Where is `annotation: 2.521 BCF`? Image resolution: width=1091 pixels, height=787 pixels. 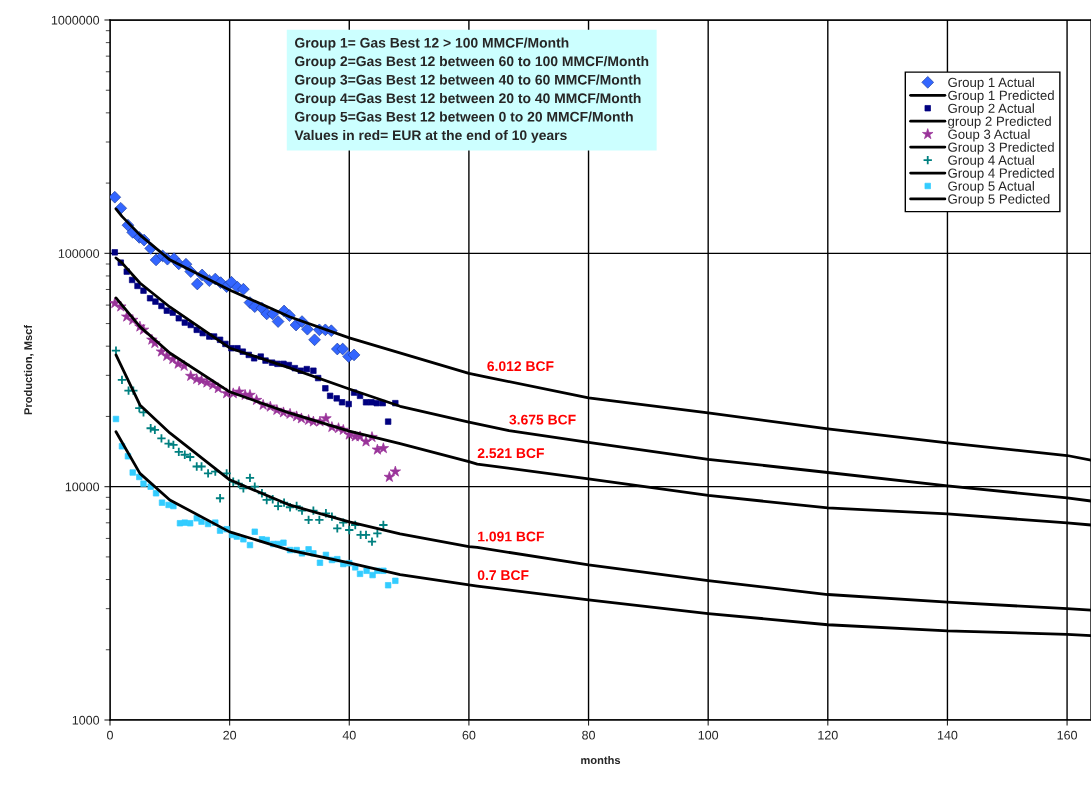
annotation: 2.521 BCF is located at coordinates (510, 453).